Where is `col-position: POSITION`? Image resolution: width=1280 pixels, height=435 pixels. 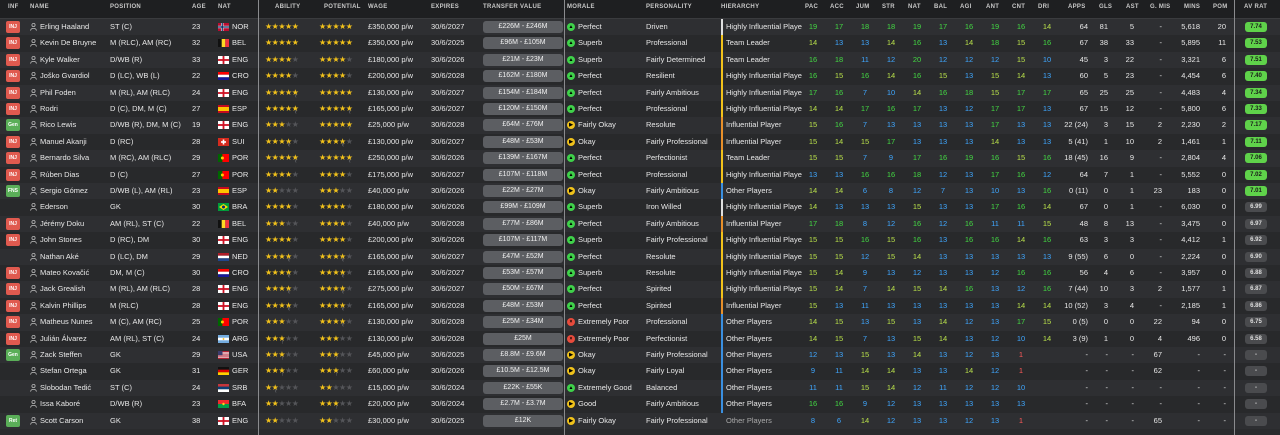
col-position: POSITION is located at coordinates (126, 7).